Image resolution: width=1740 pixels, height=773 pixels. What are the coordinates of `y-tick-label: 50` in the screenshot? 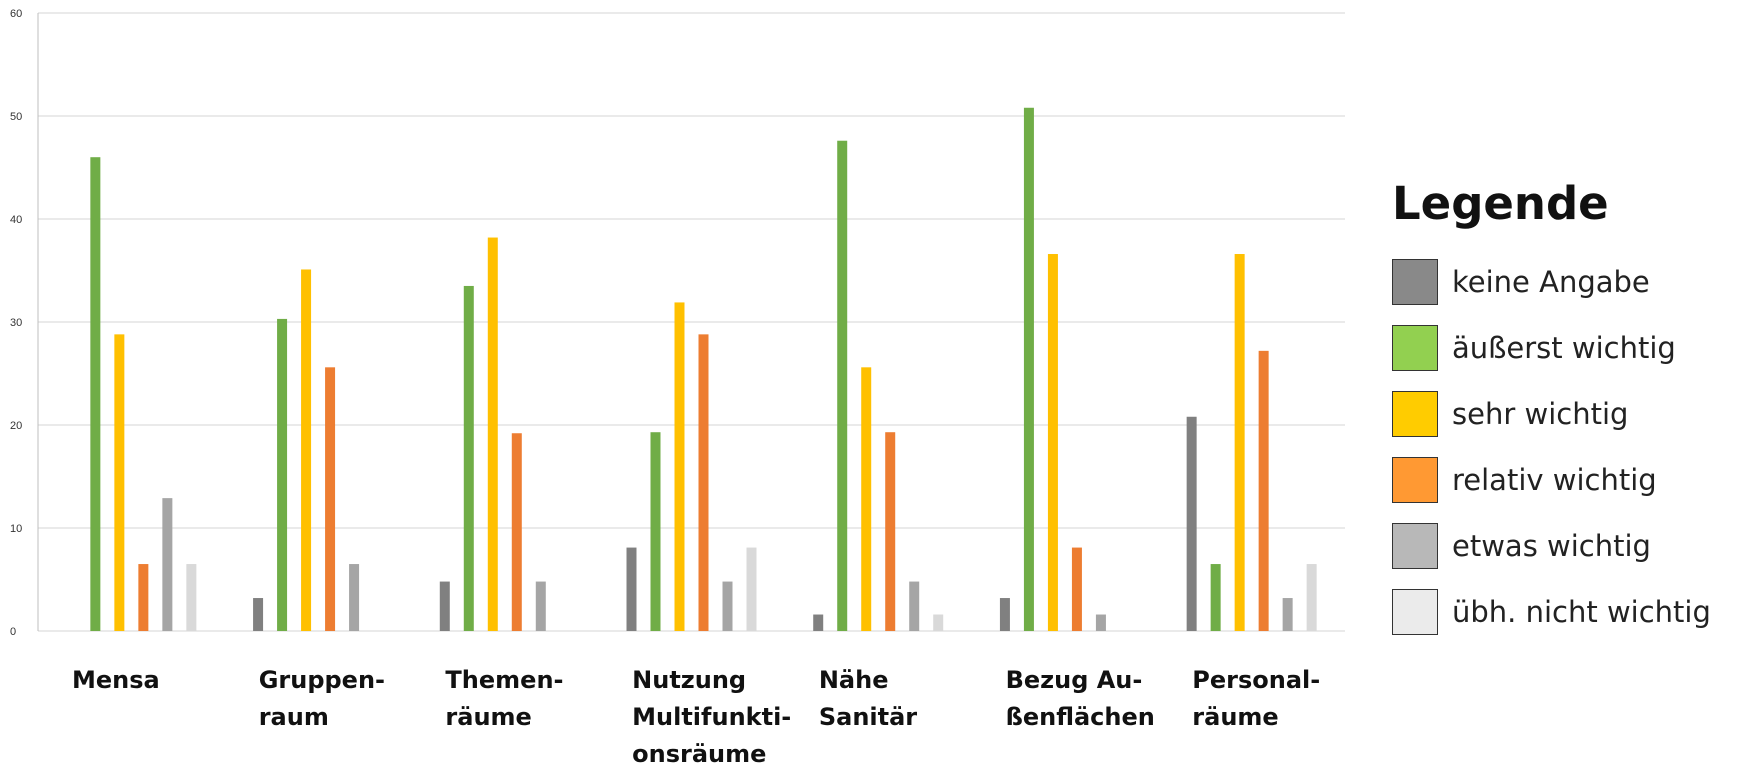 It's located at (16, 117).